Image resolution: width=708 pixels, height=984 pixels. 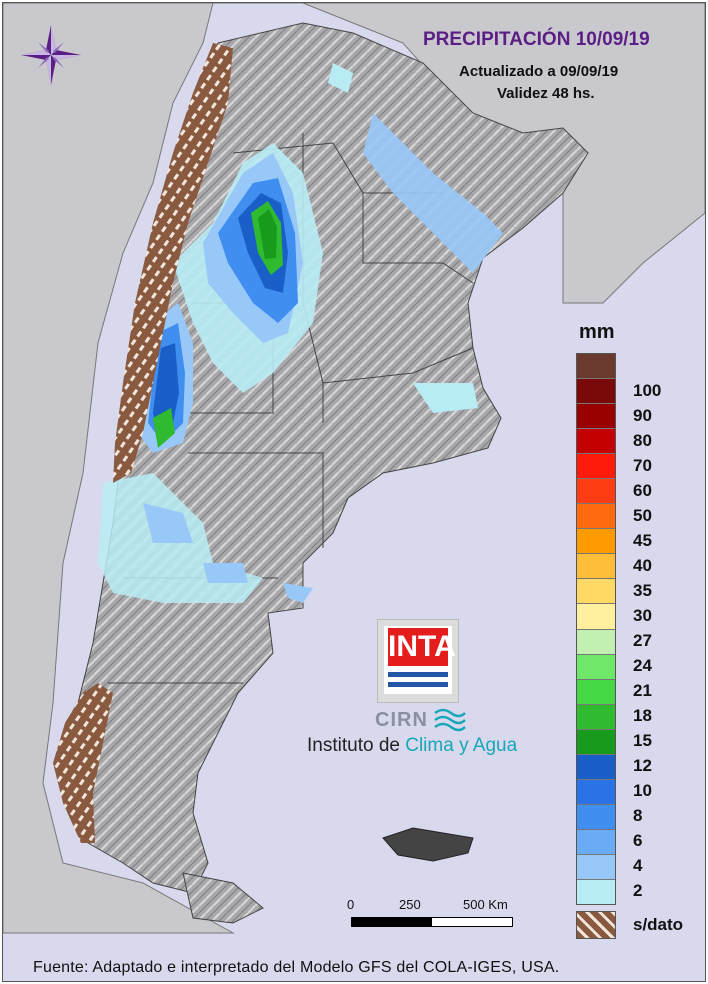 I want to click on compass-rose-icon, so click(x=51, y=55).